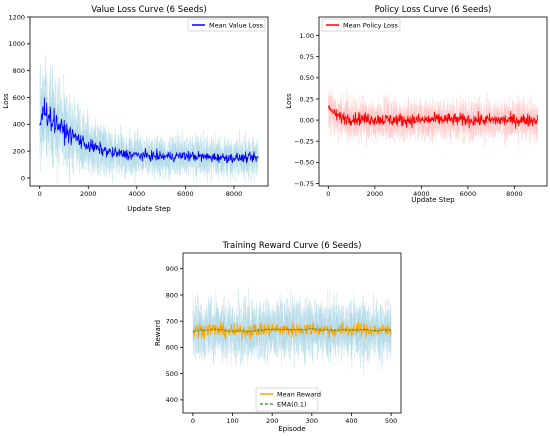 The image size is (550, 436). I want to click on reward-ema-line, so click(292, 330).